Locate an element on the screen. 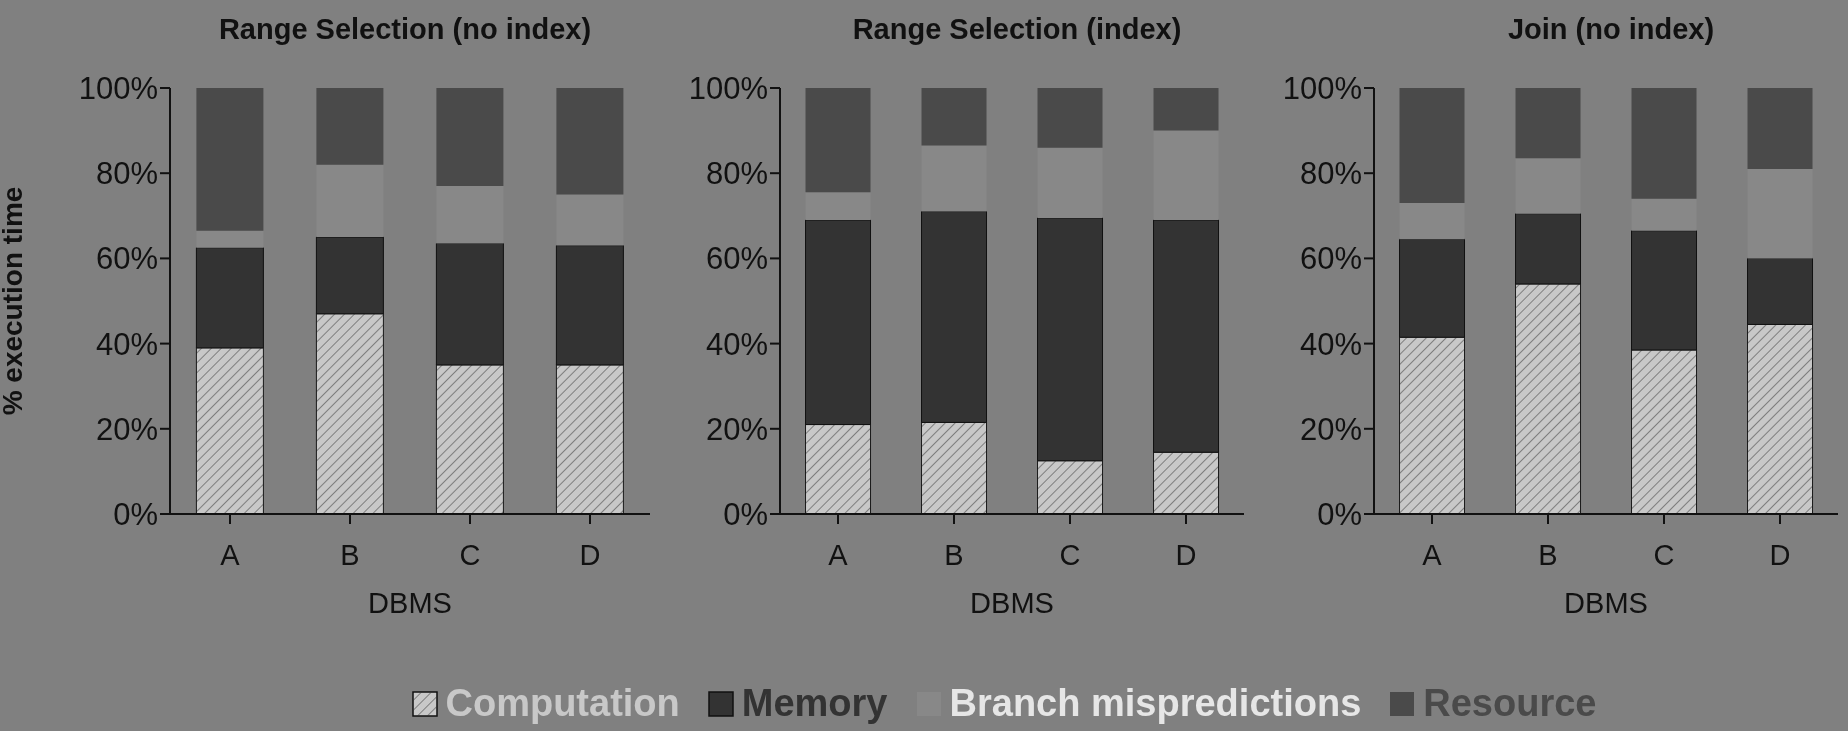  y-axis-title: % execution time is located at coordinates (14, 301).